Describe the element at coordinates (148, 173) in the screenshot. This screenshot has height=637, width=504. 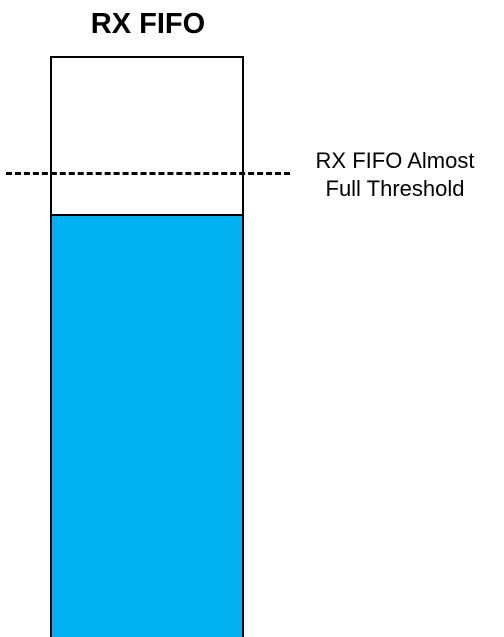
I see `almost-full-threshold-line` at that location.